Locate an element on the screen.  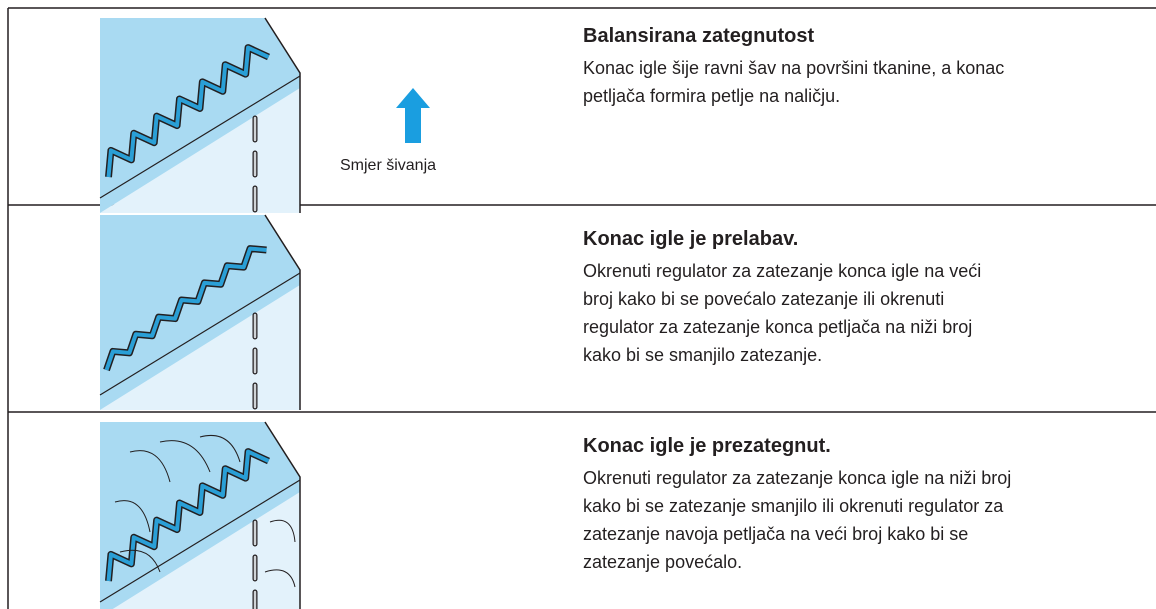
direction-label: Smjer šivanja is located at coordinates (388, 165).